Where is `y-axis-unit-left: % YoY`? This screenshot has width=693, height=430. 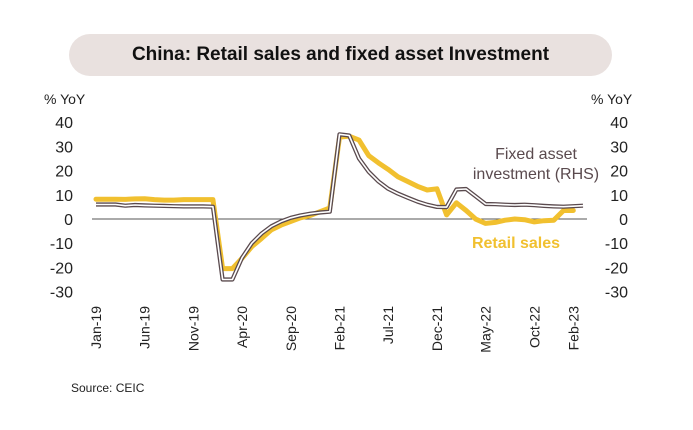 y-axis-unit-left: % YoY is located at coordinates (65, 99).